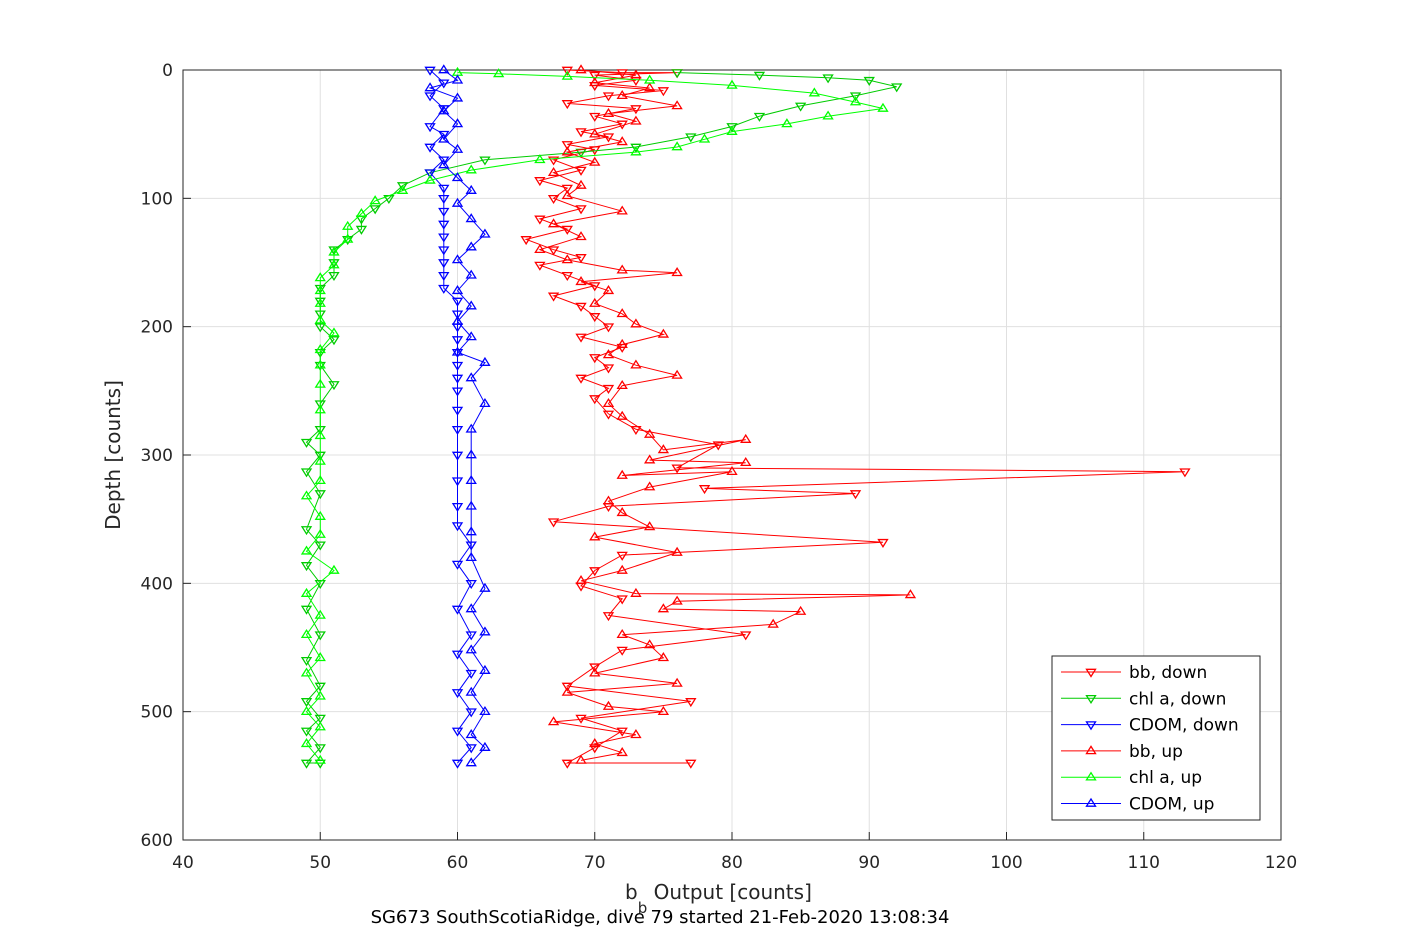 The width and height of the screenshot is (1417, 945). What do you see at coordinates (167, 71) in the screenshot?
I see `y-tick-label: 0` at bounding box center [167, 71].